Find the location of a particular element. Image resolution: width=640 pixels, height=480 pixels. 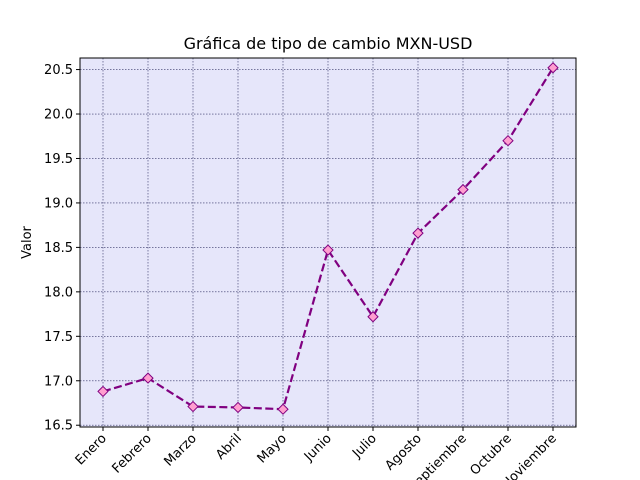

x-tick-label: Marzo is located at coordinates (180, 450).